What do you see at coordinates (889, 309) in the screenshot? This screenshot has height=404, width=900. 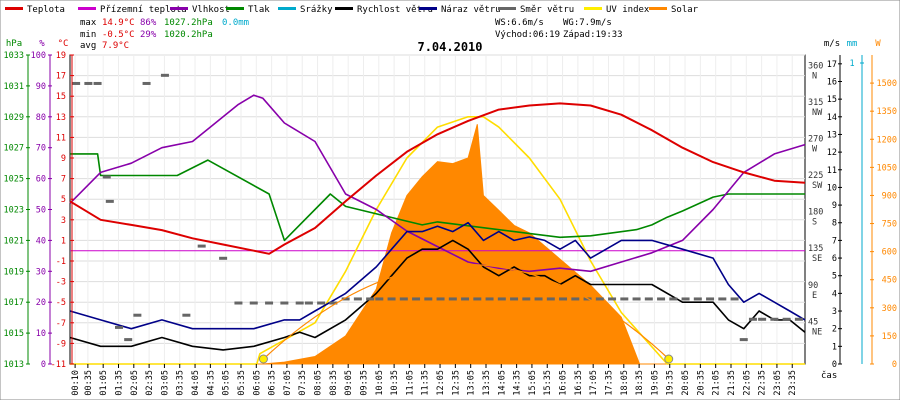 I see `w-axis-tick-label: 300` at bounding box center [889, 309].